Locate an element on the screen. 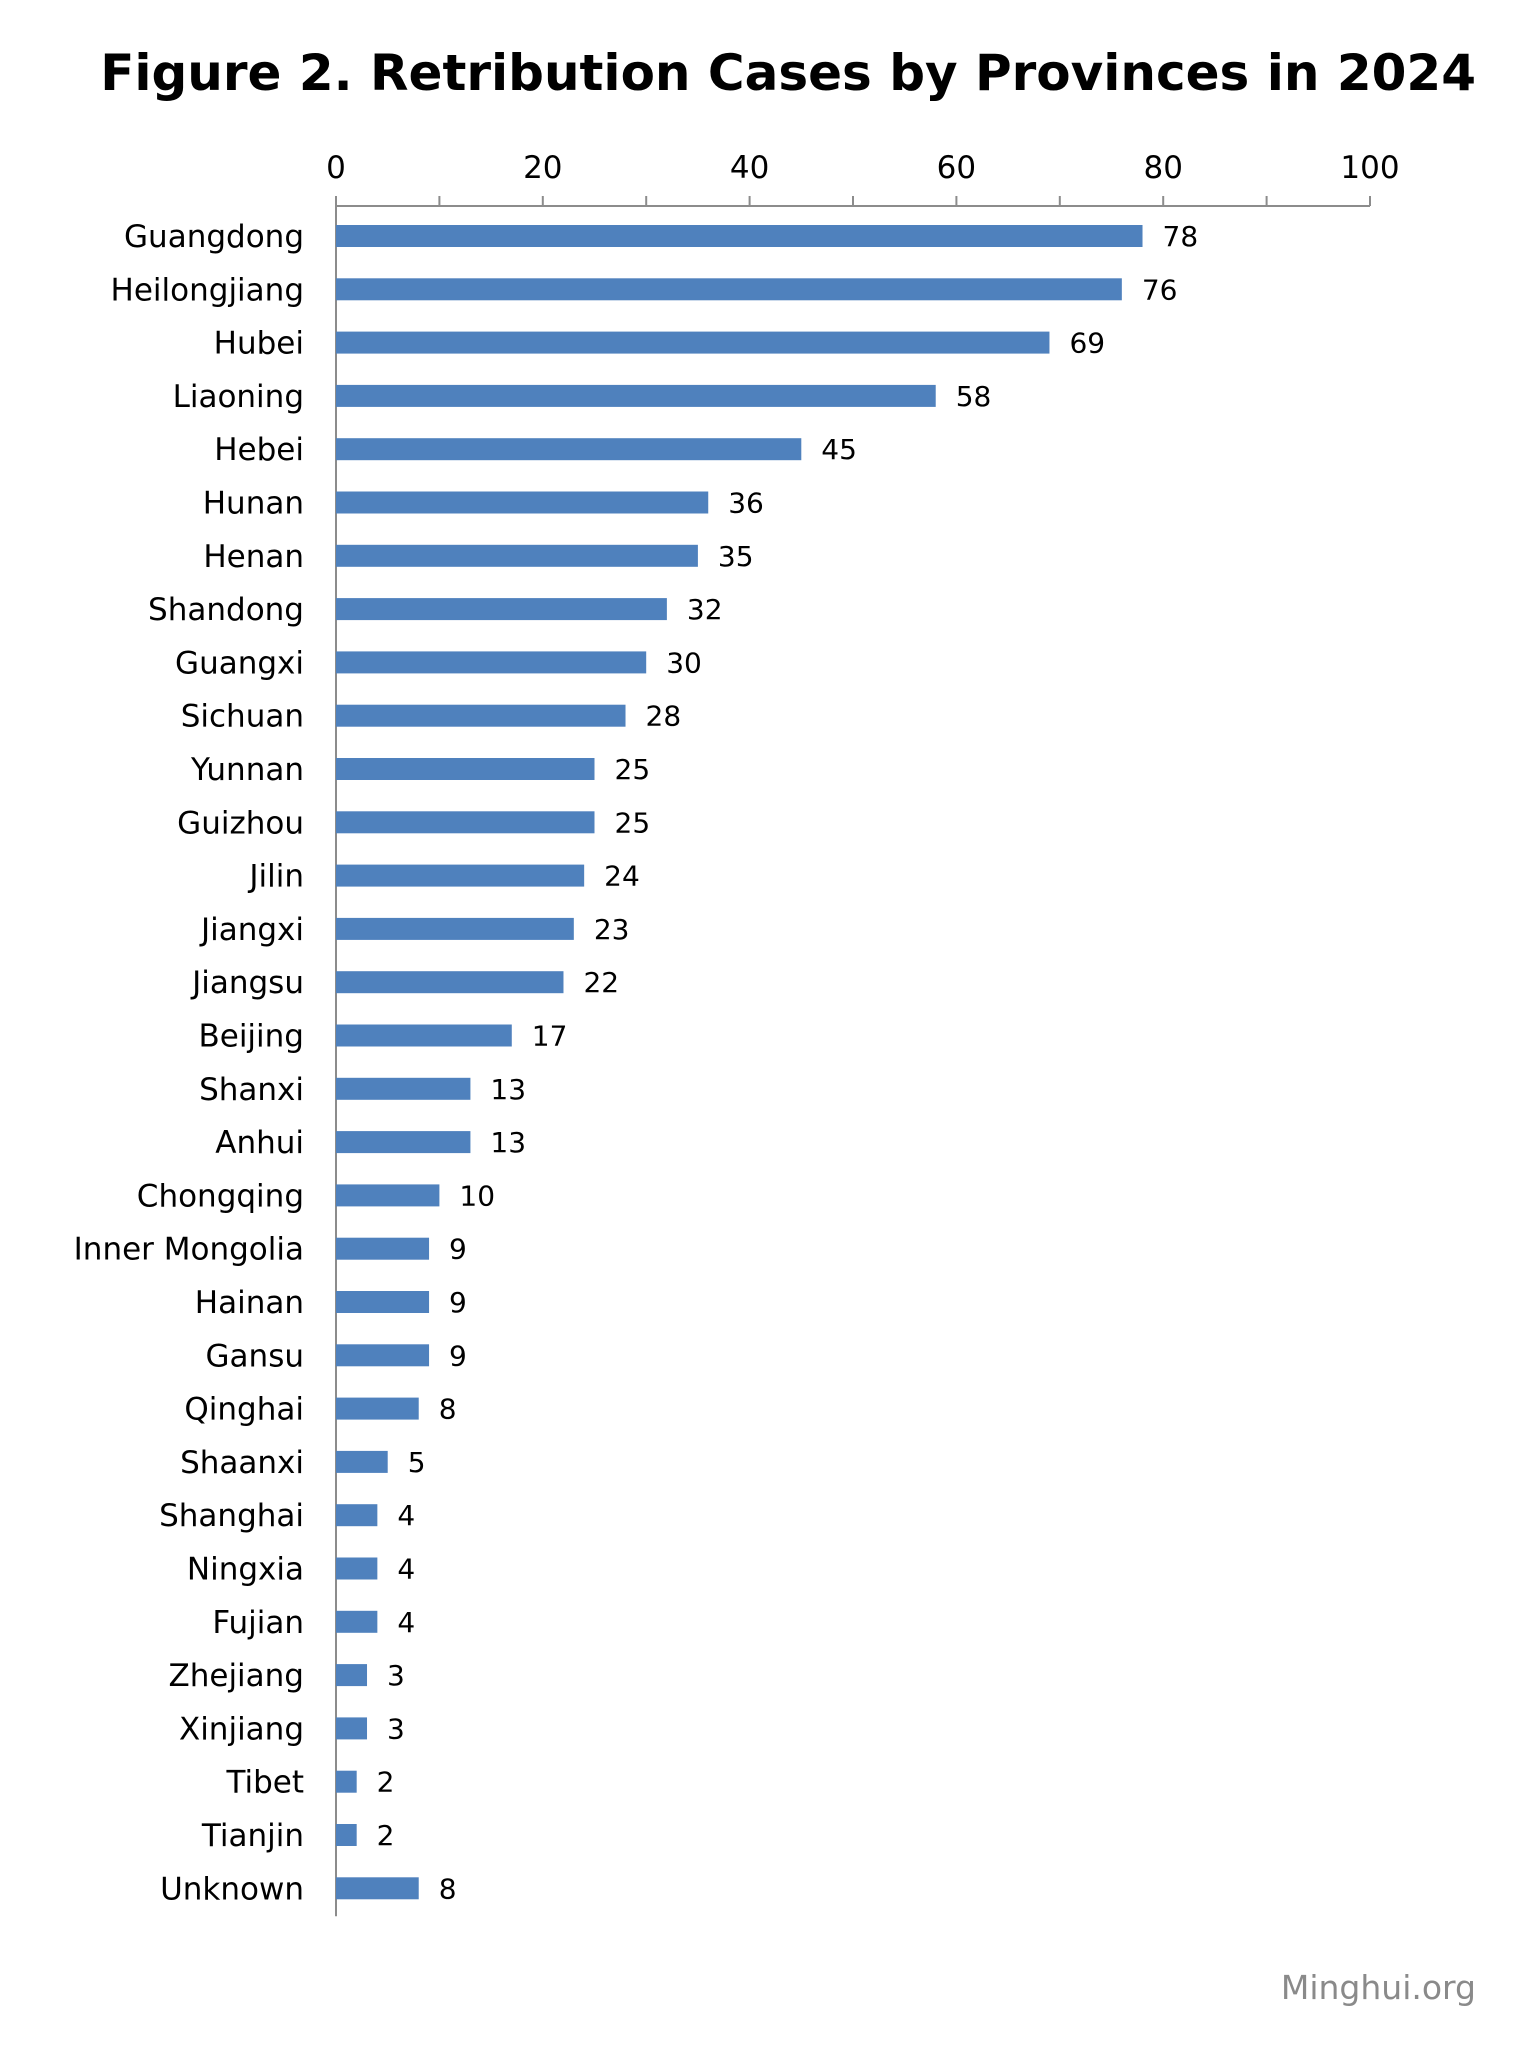  data-label: 36 is located at coordinates (746, 503).